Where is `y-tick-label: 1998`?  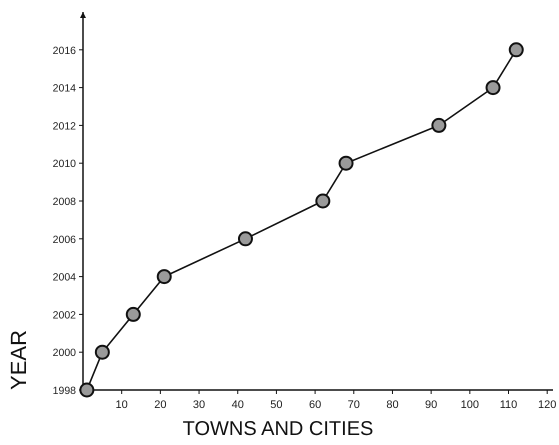 y-tick-label: 1998 is located at coordinates (64, 391).